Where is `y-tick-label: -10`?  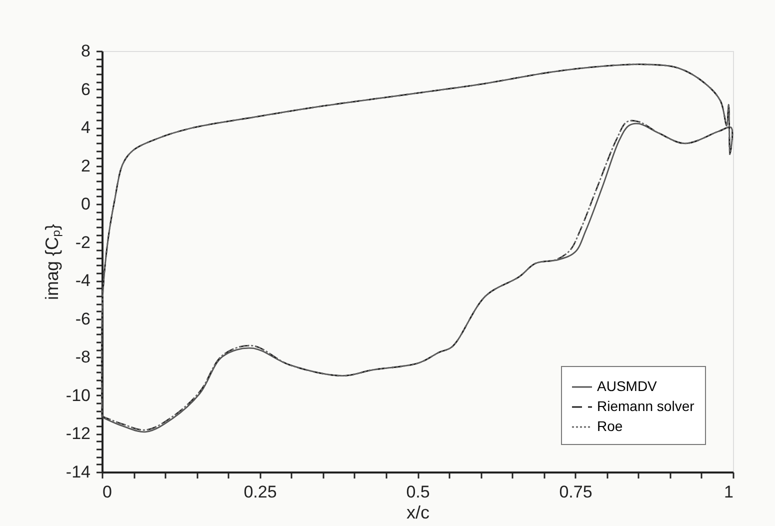
y-tick-label: -10 is located at coordinates (78, 395).